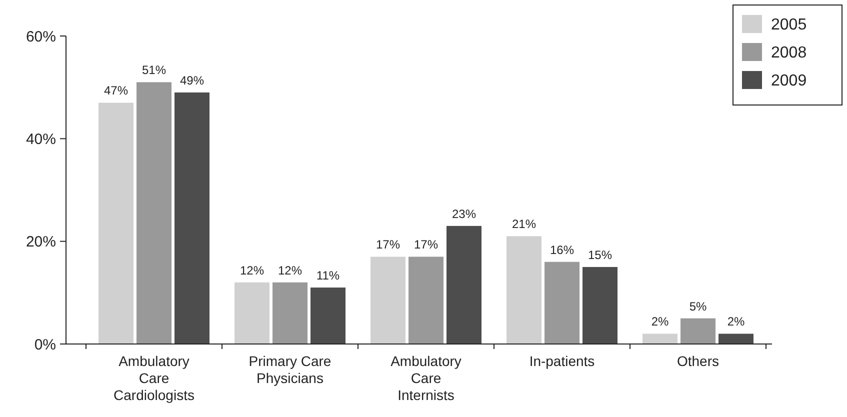 The image size is (847, 417). Describe the element at coordinates (154, 378) in the screenshot. I see `x-tick-label: Ambulatory Care Cardiologists` at that location.